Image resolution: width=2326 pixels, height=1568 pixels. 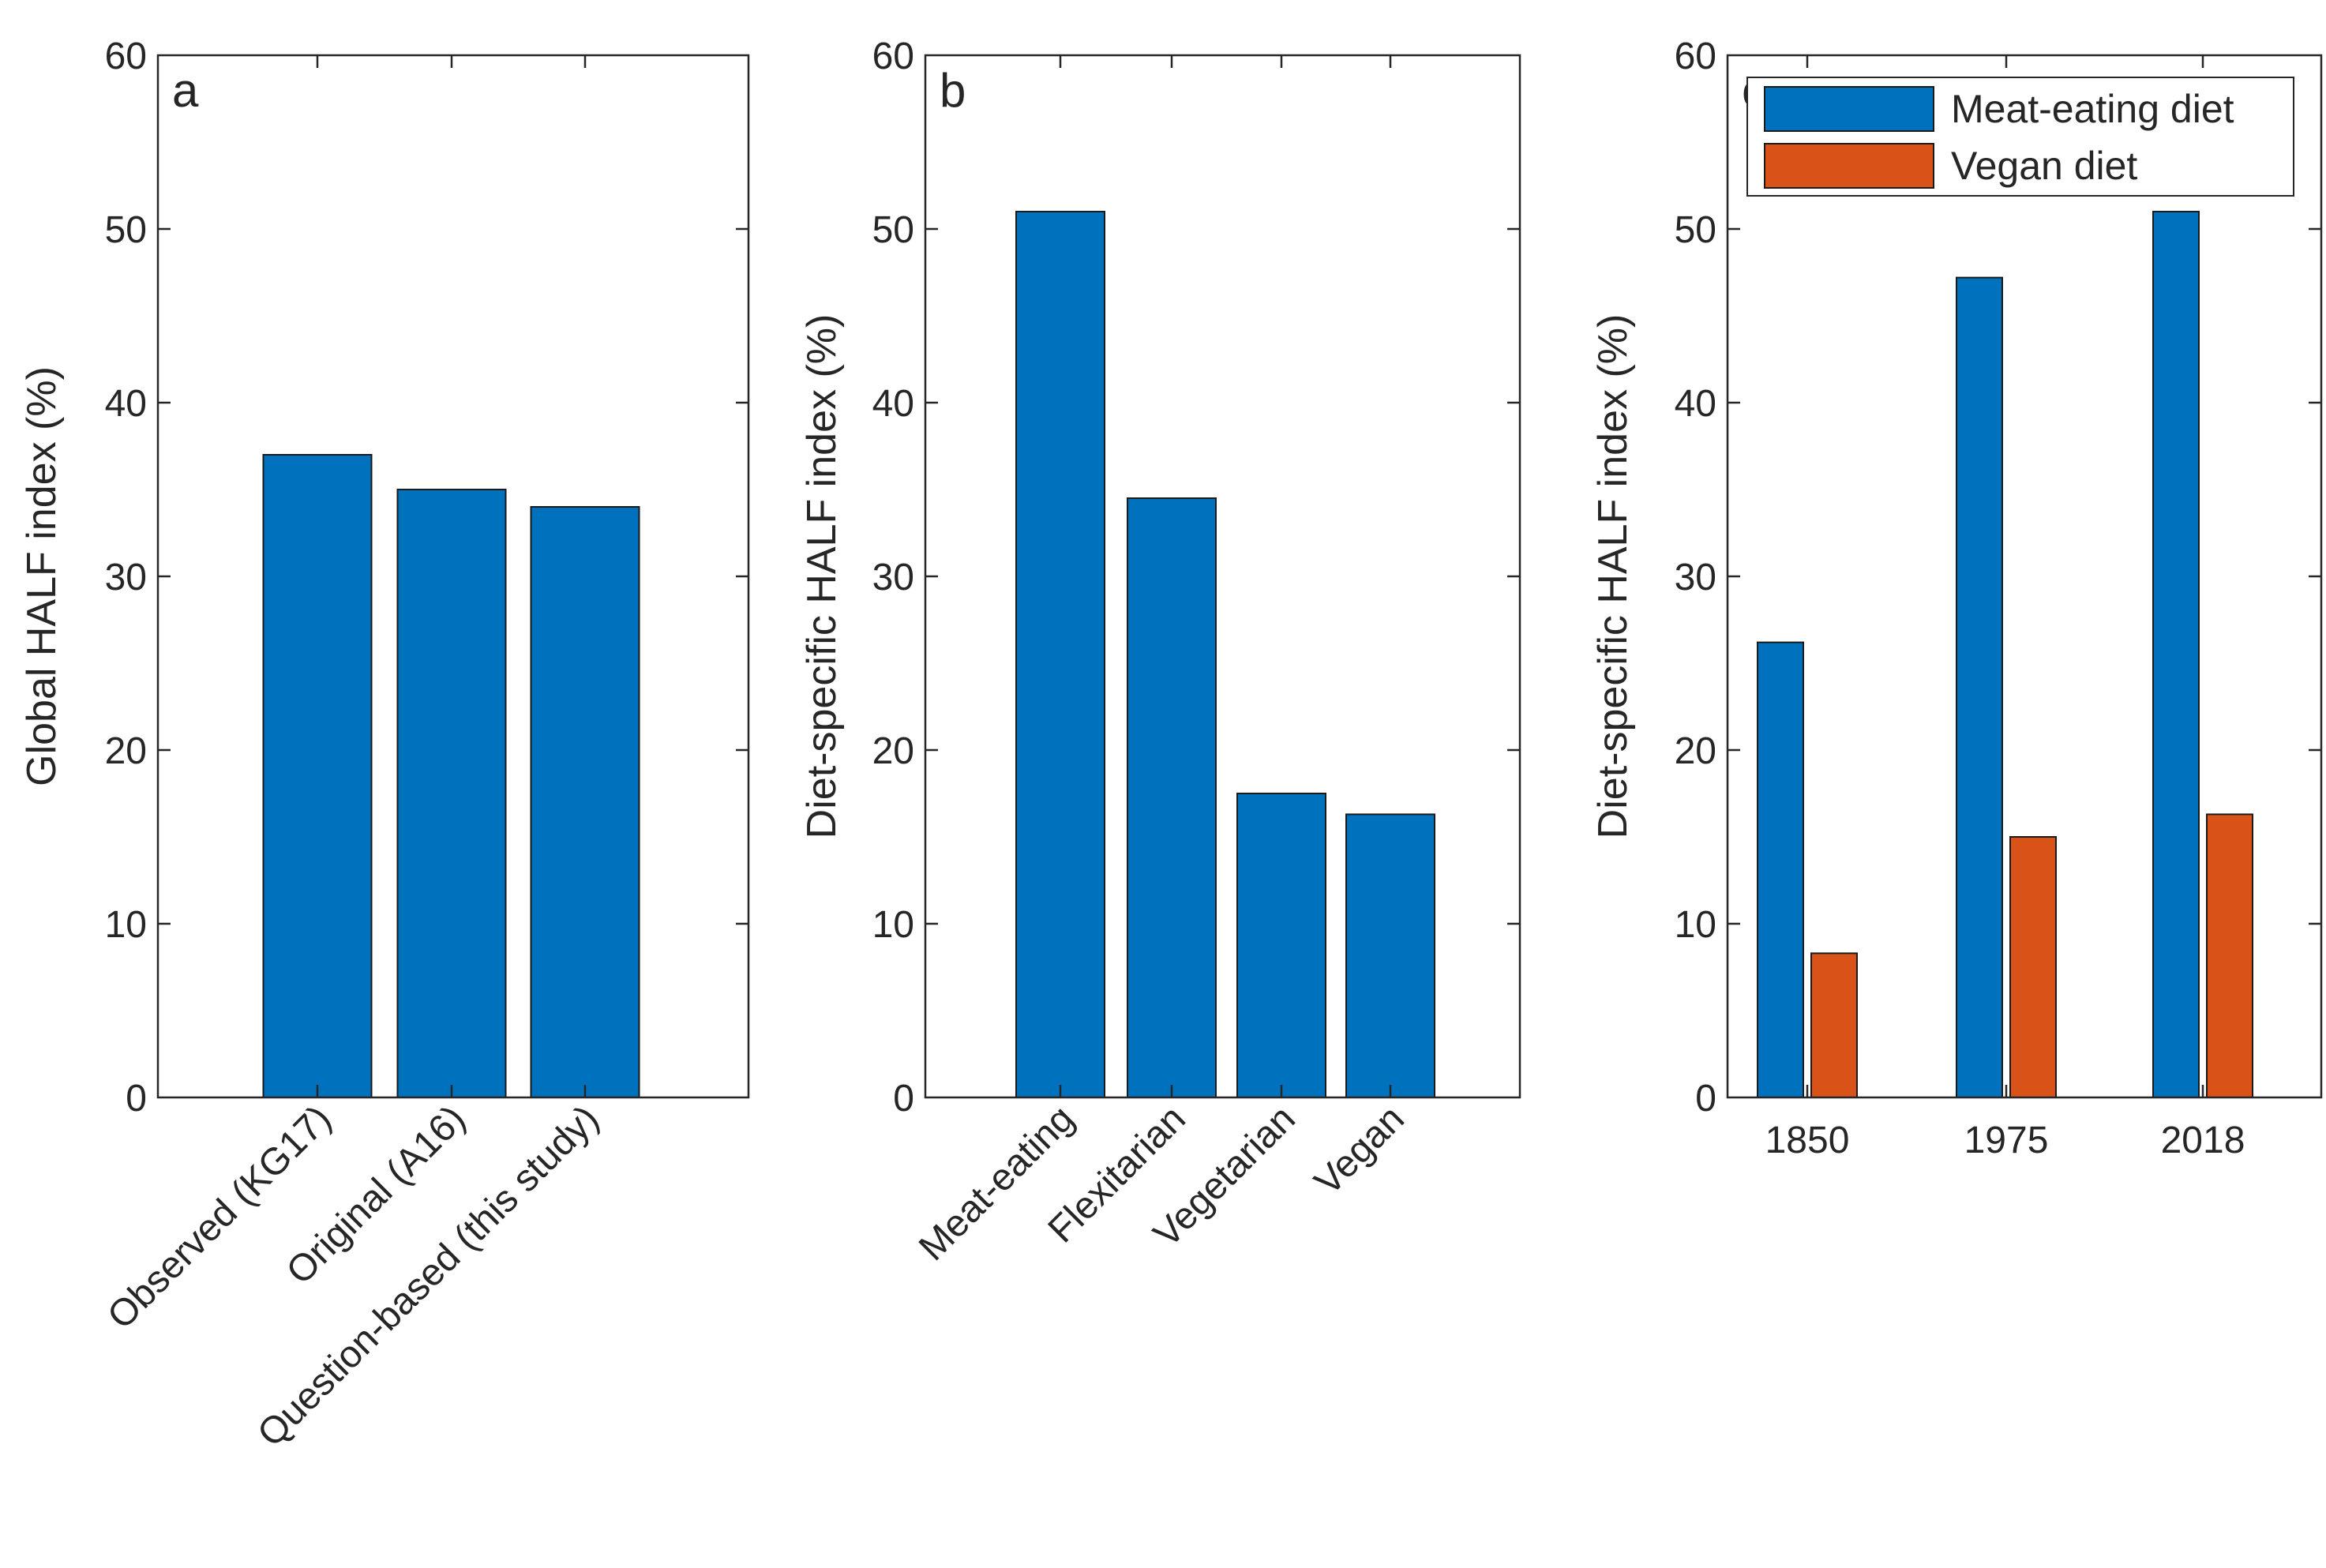 I want to click on panel-label: a, so click(x=185, y=90).